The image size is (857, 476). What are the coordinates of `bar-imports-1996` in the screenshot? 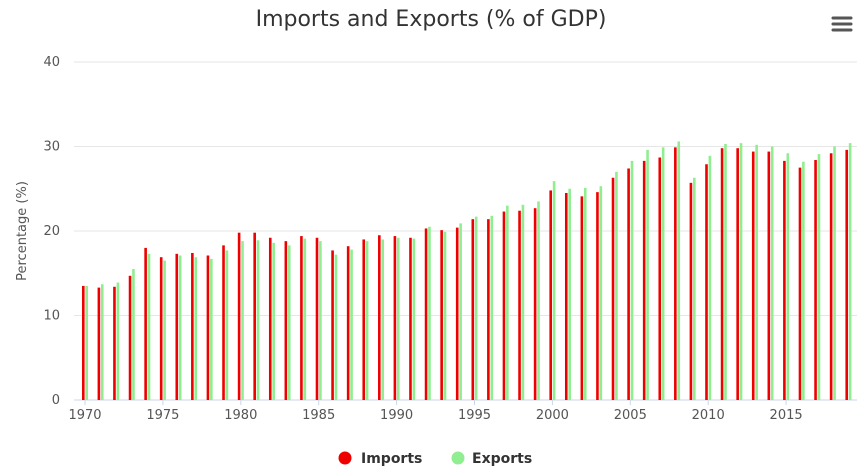 It's located at (488, 309).